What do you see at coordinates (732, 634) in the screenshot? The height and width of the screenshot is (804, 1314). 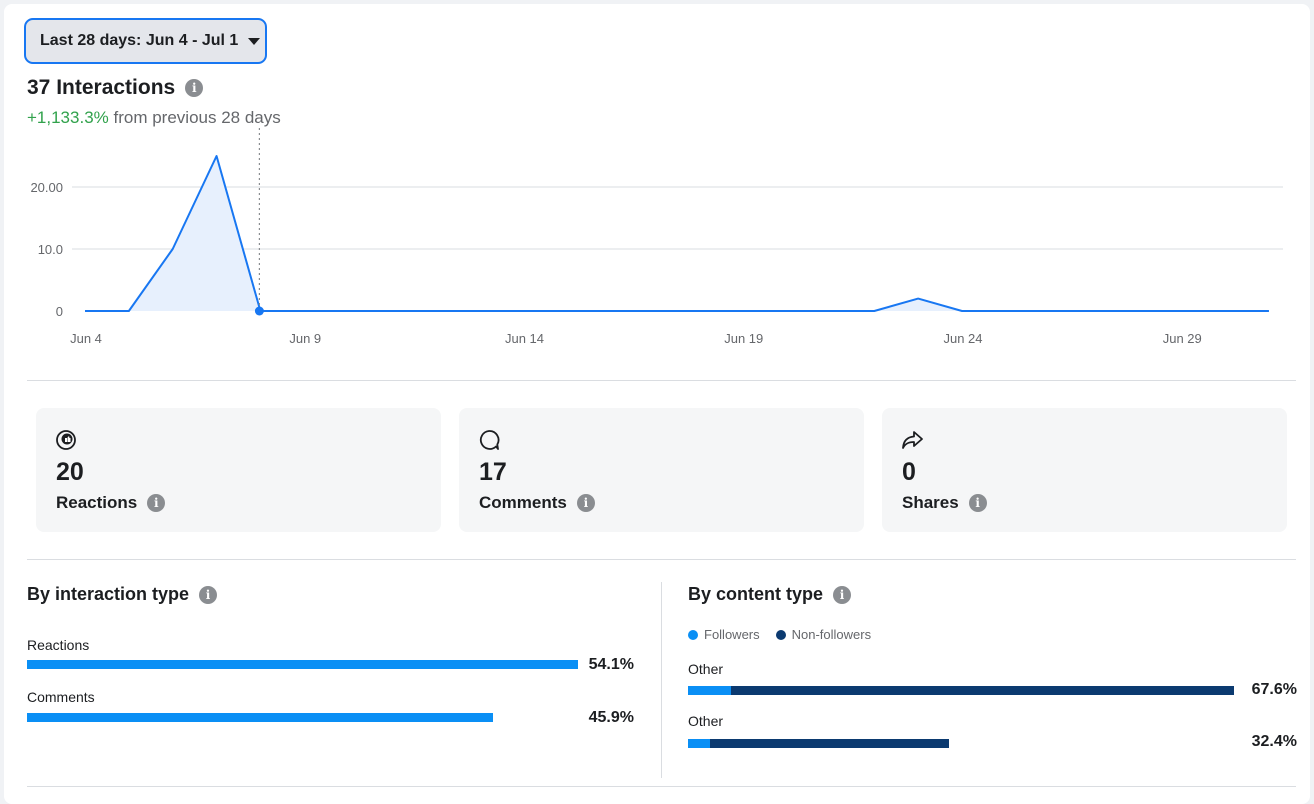 I see `legend-label: Followers` at bounding box center [732, 634].